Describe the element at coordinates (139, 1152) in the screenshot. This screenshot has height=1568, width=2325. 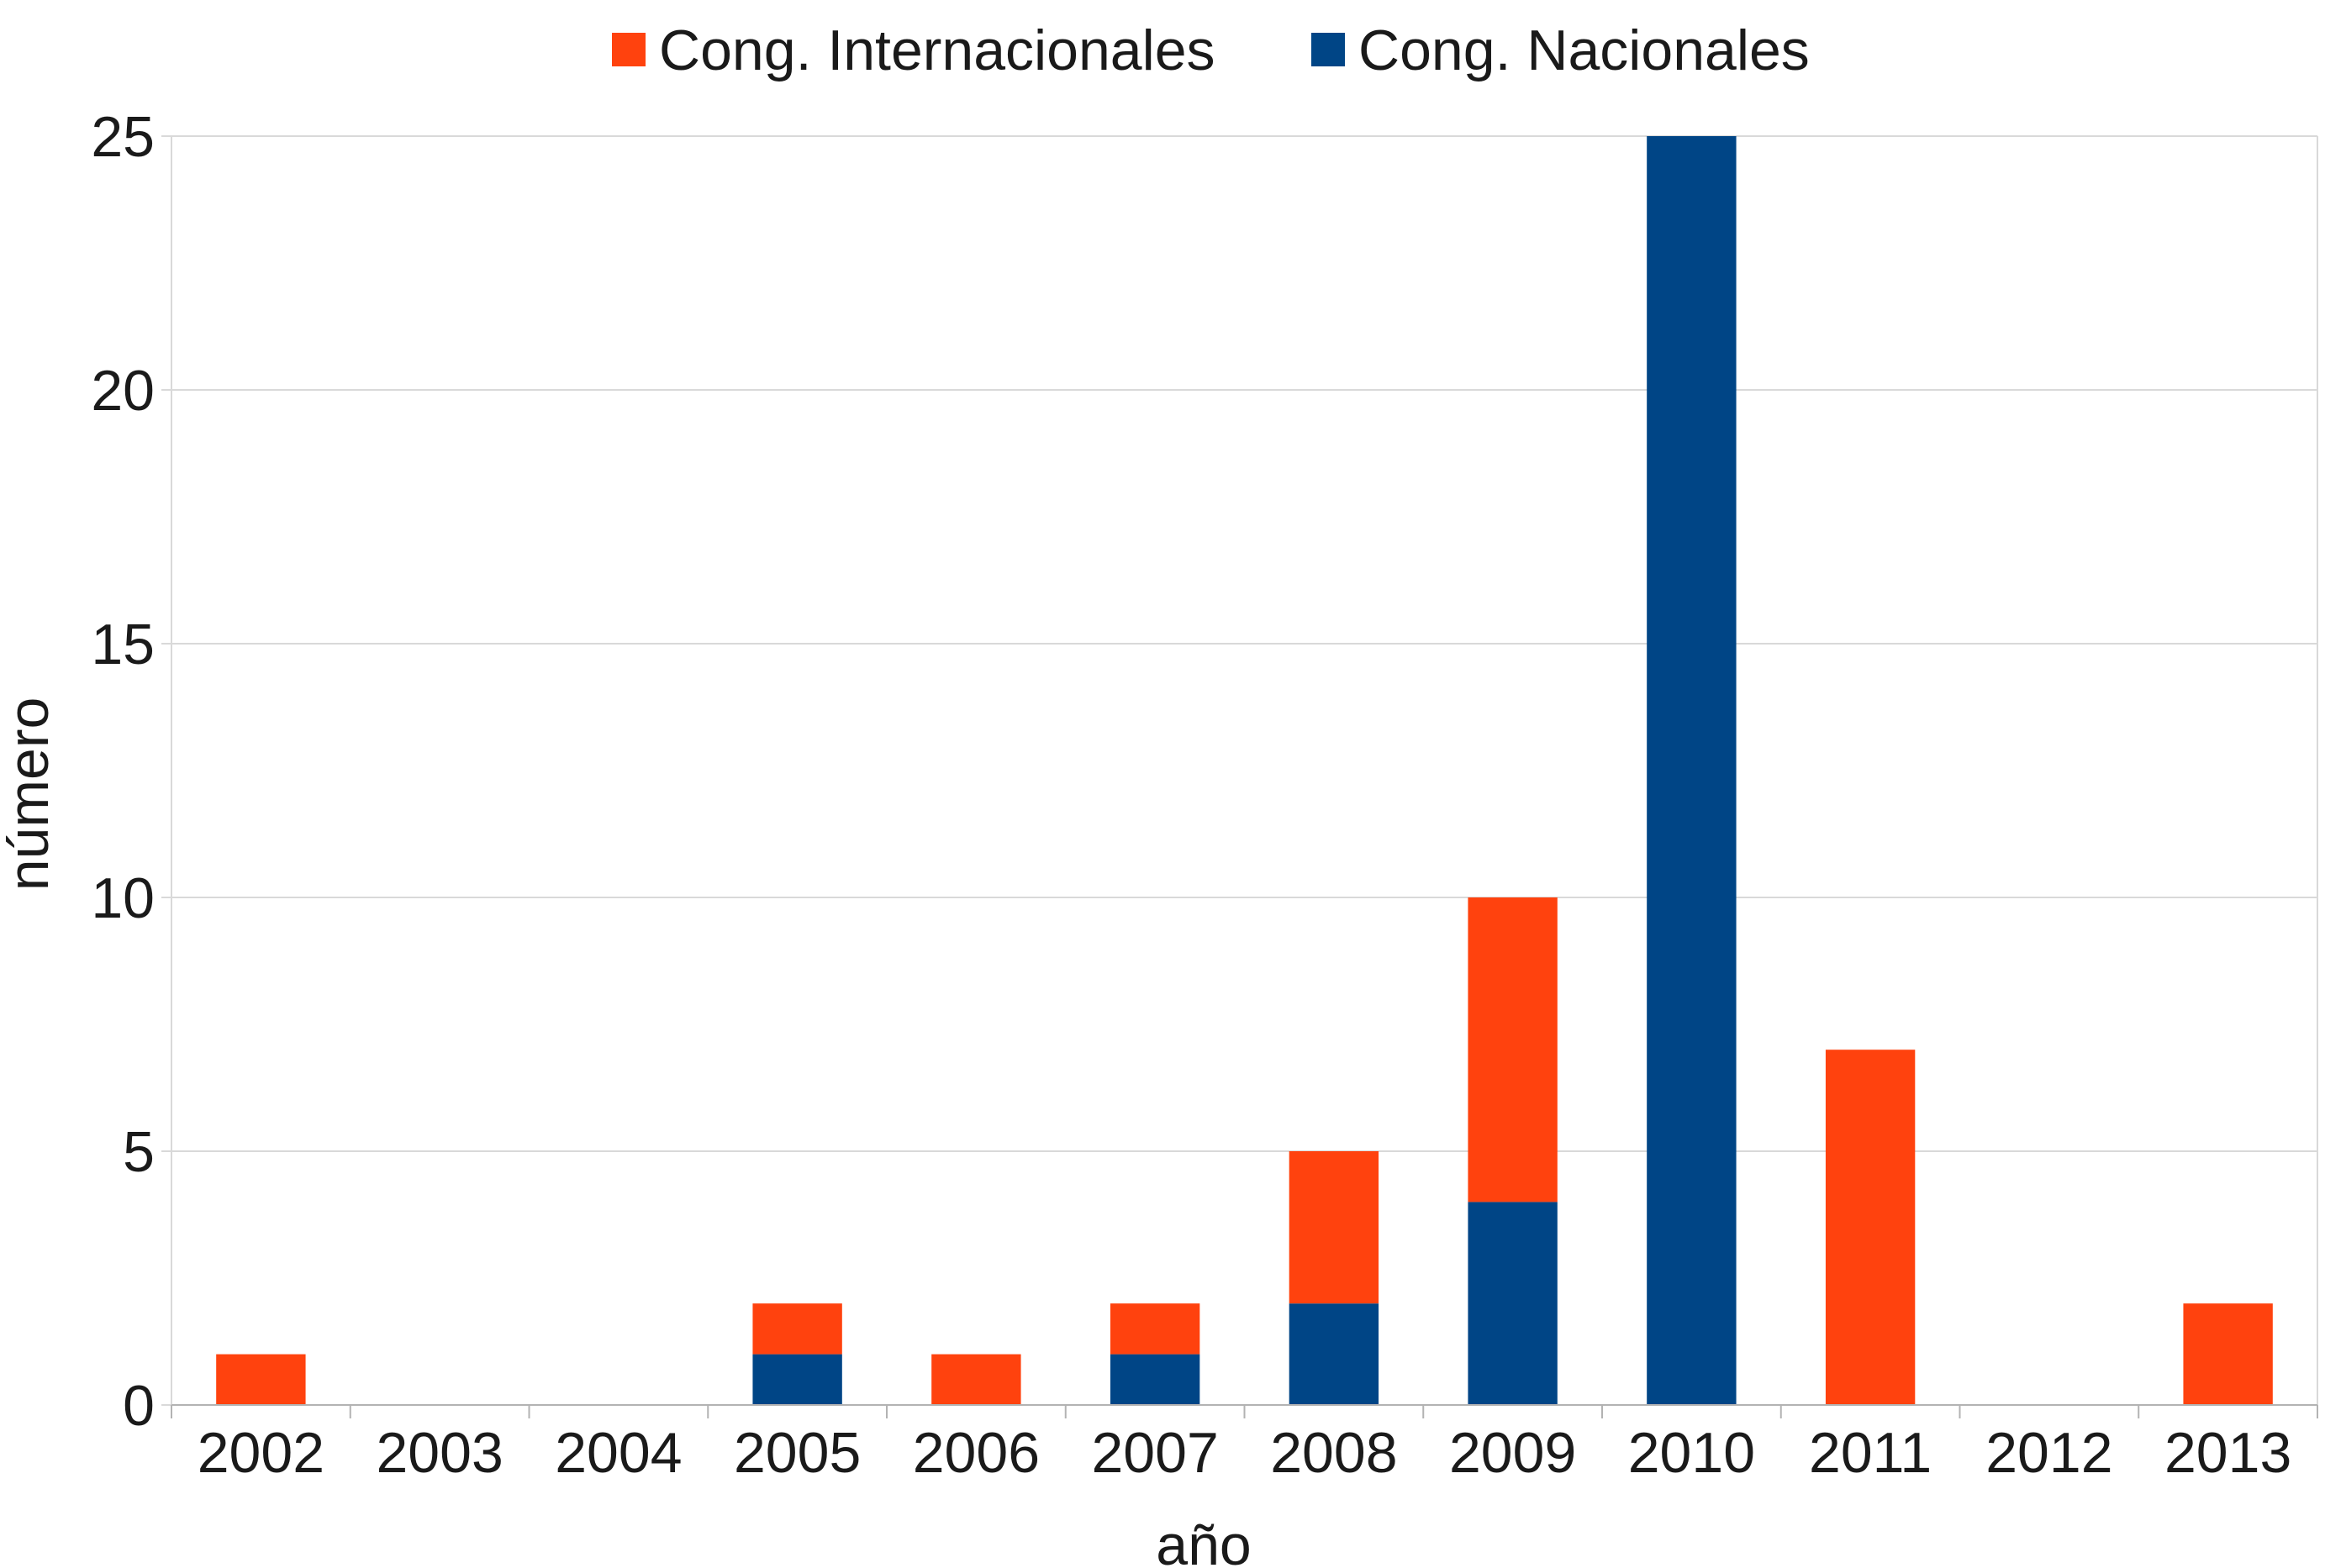
I see `y-tick-label-5: 5` at that location.